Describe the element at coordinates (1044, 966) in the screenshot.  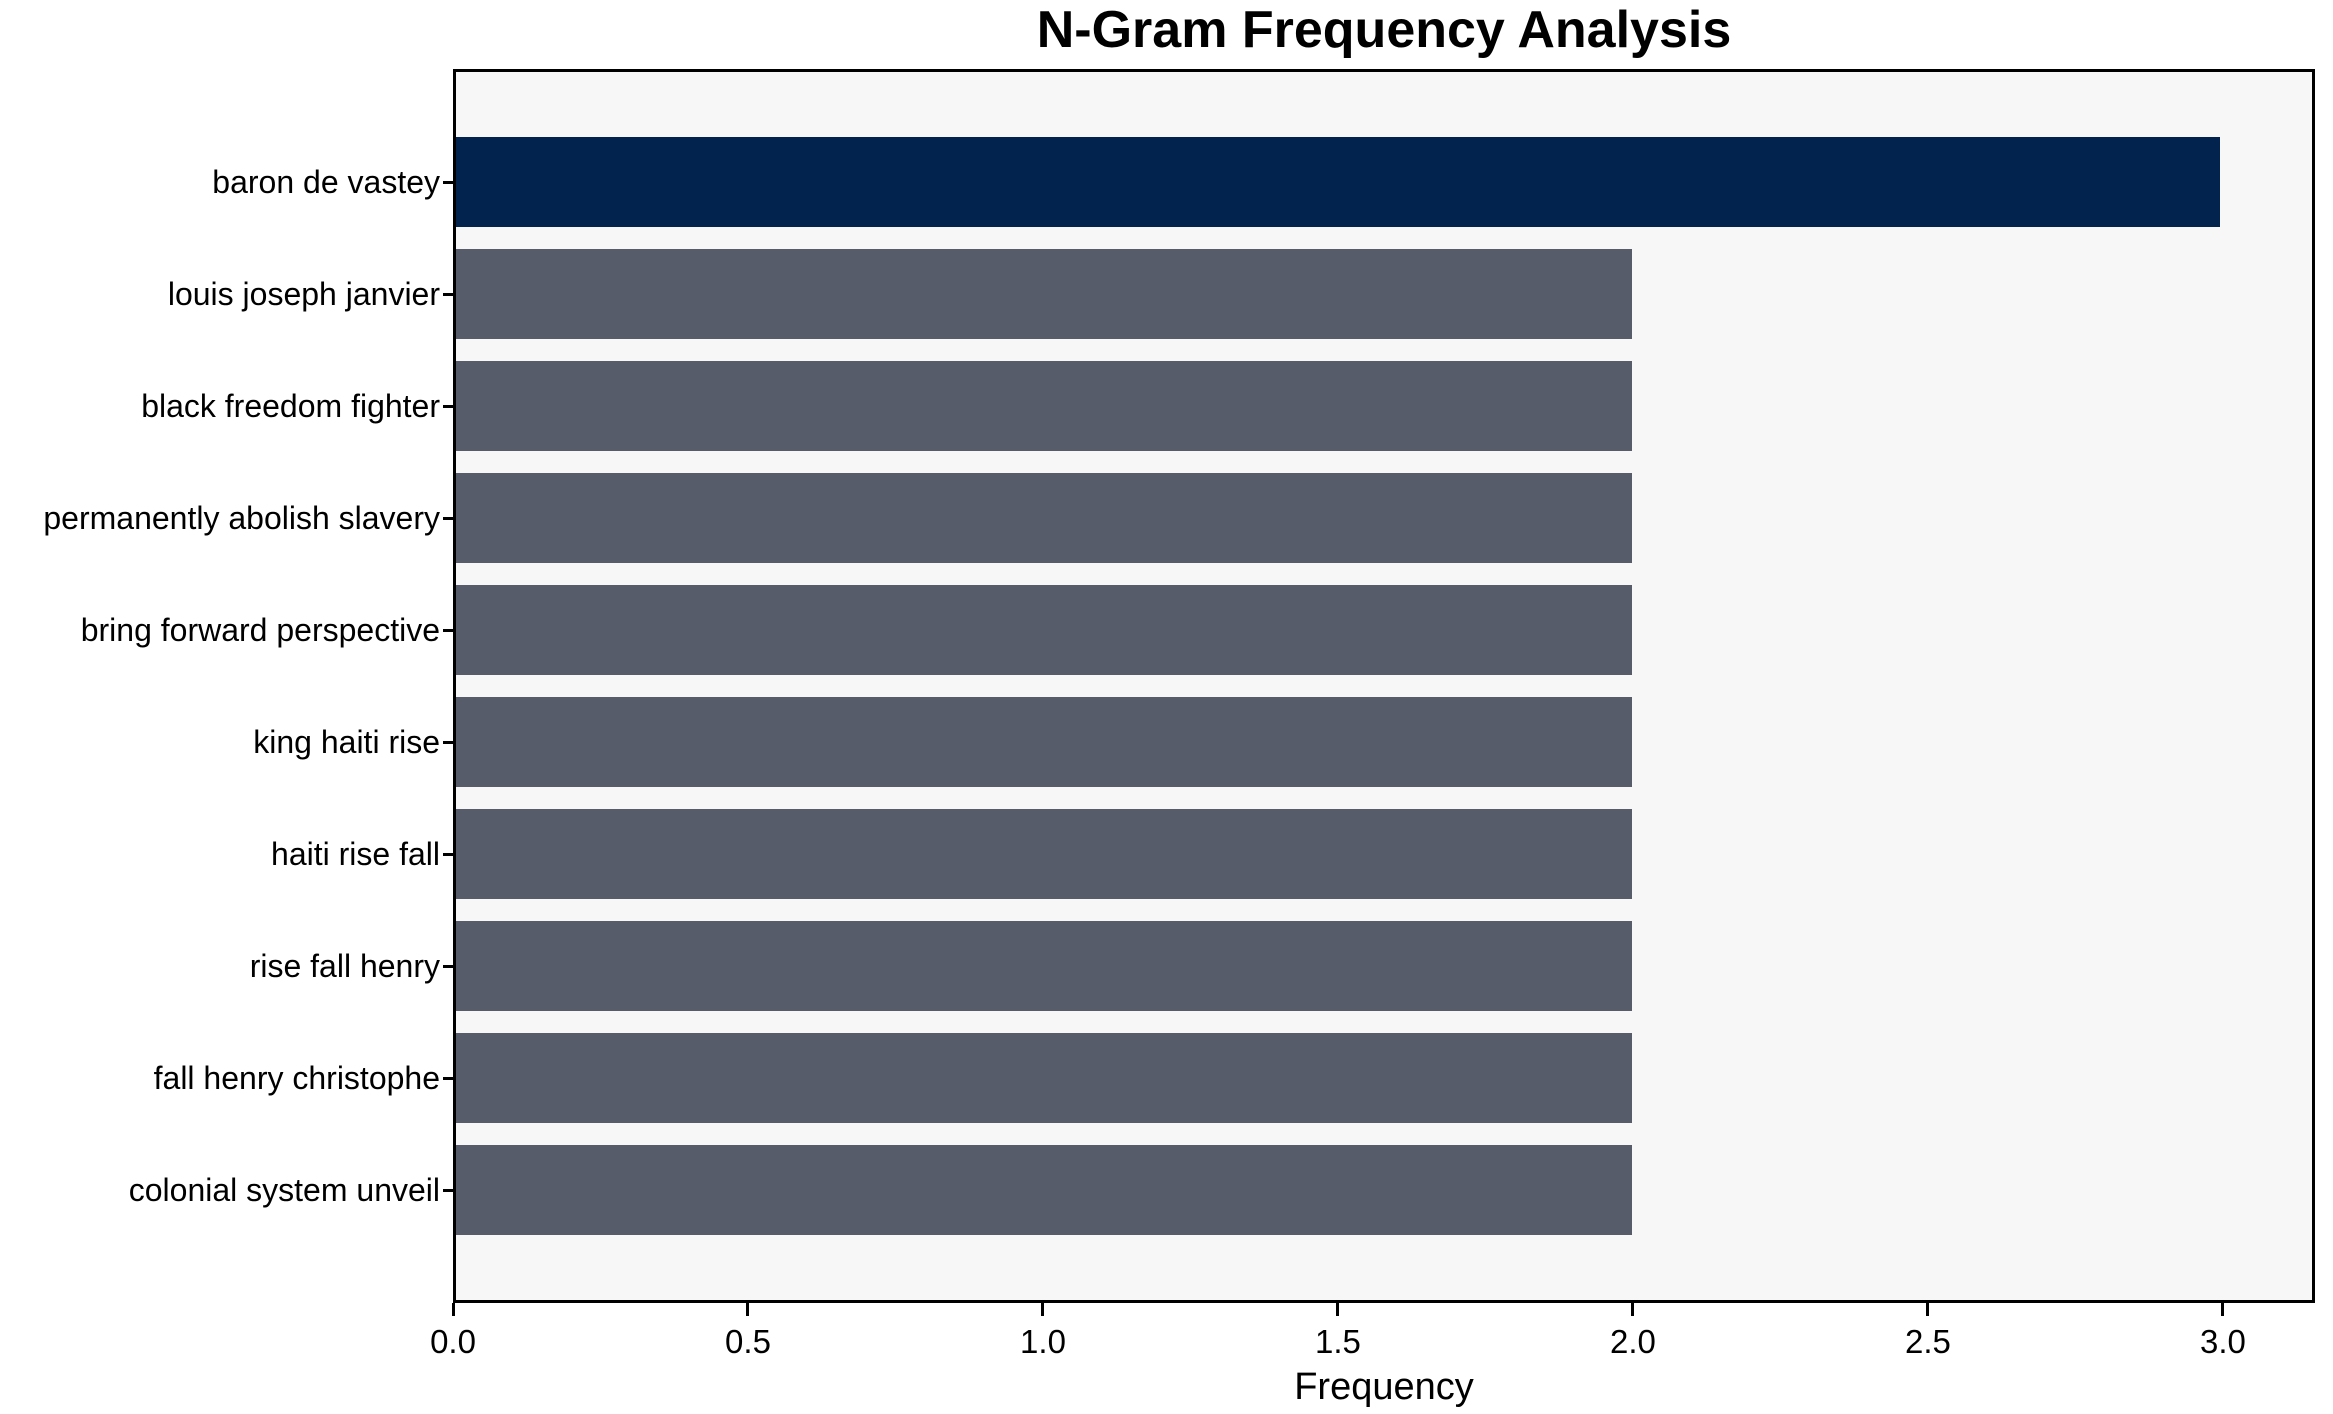
I see `bar-rise-fall-henry` at that location.